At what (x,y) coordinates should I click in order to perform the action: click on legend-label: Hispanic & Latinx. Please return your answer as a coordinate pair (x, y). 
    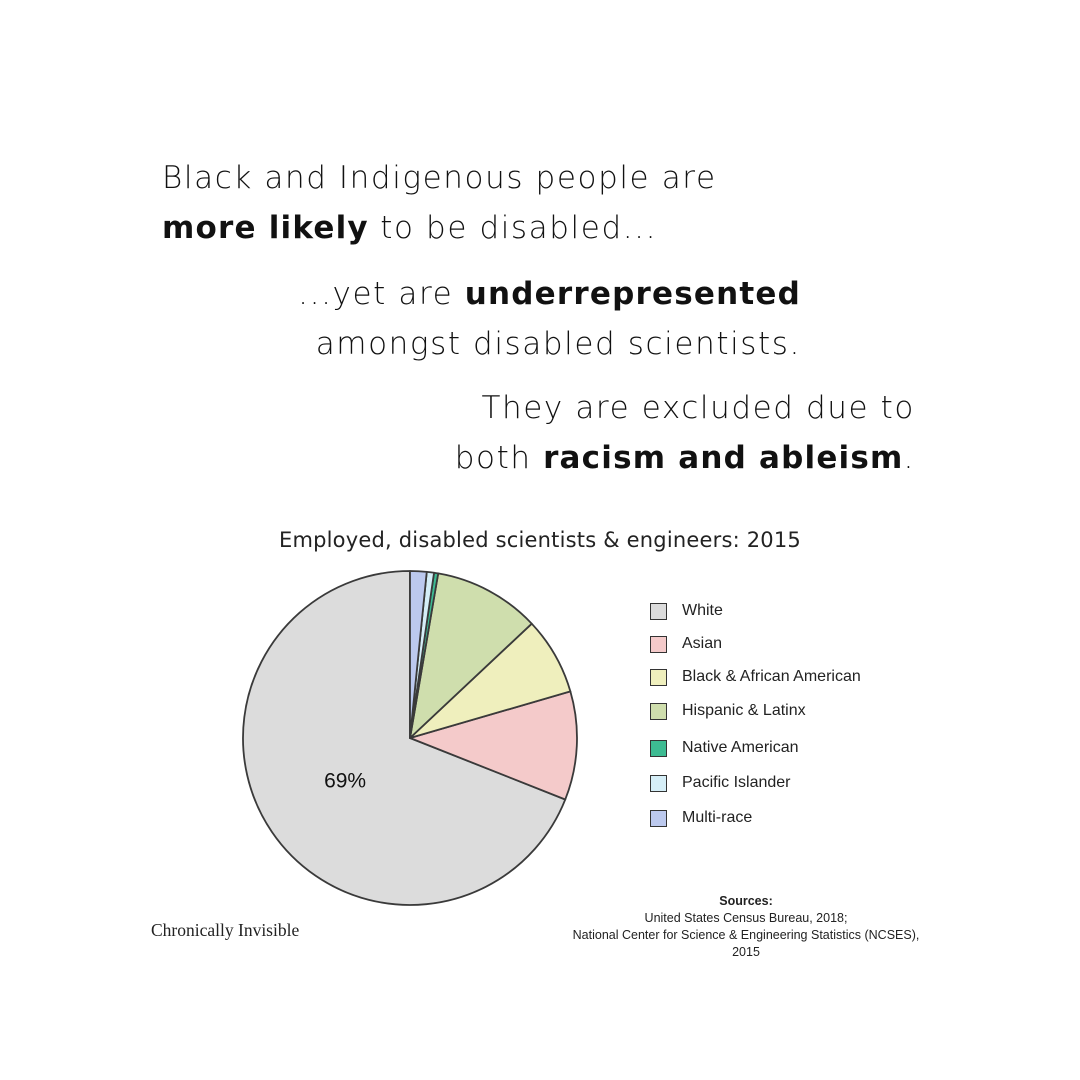
    Looking at the image, I should click on (744, 710).